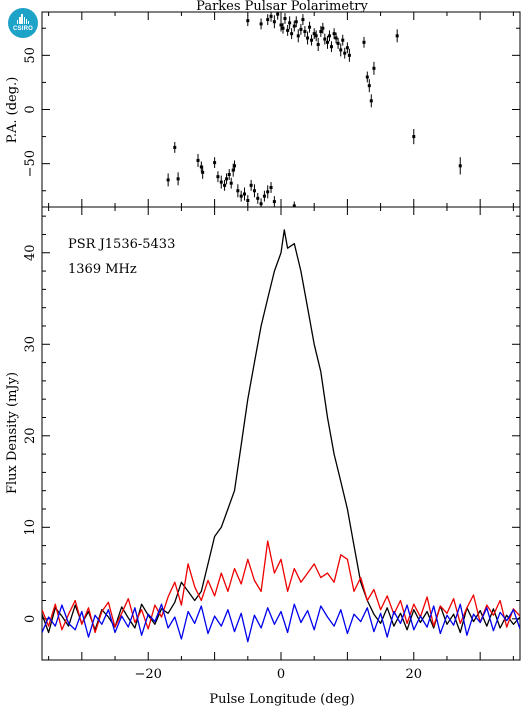 Image resolution: width=522 pixels, height=710 pixels. What do you see at coordinates (30, 163) in the screenshot?
I see `pa-y-tick-label: −50` at bounding box center [30, 163].